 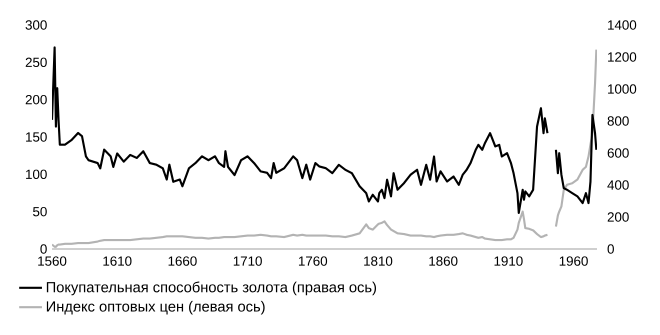 What do you see at coordinates (508, 261) in the screenshot?
I see `x-tick-label: 1910` at bounding box center [508, 261].